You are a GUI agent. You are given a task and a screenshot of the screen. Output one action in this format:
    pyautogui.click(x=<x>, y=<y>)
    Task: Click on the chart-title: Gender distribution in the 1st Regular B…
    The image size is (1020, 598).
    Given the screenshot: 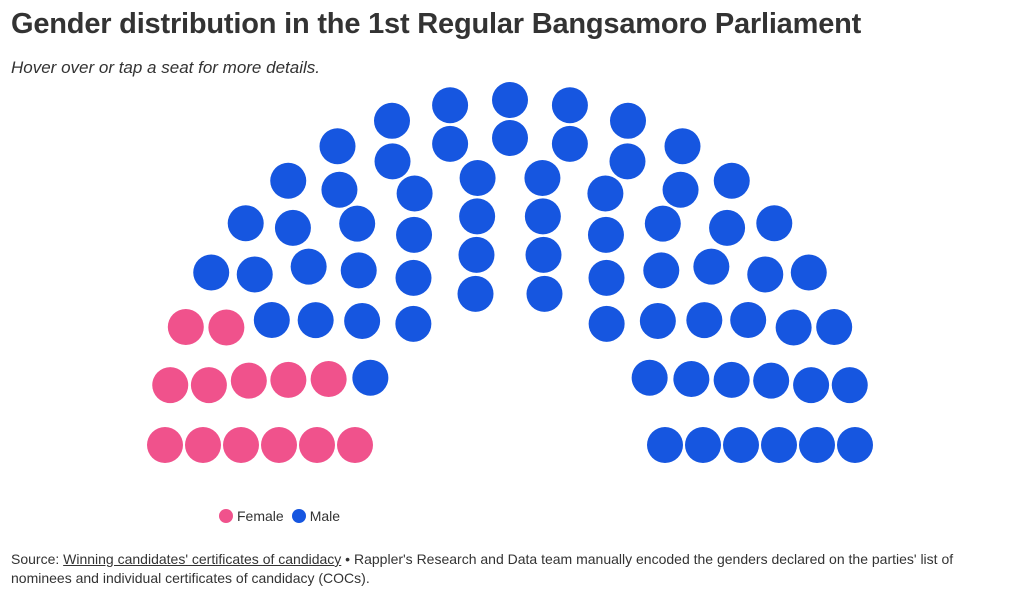 What is the action you would take?
    pyautogui.click(x=436, y=24)
    